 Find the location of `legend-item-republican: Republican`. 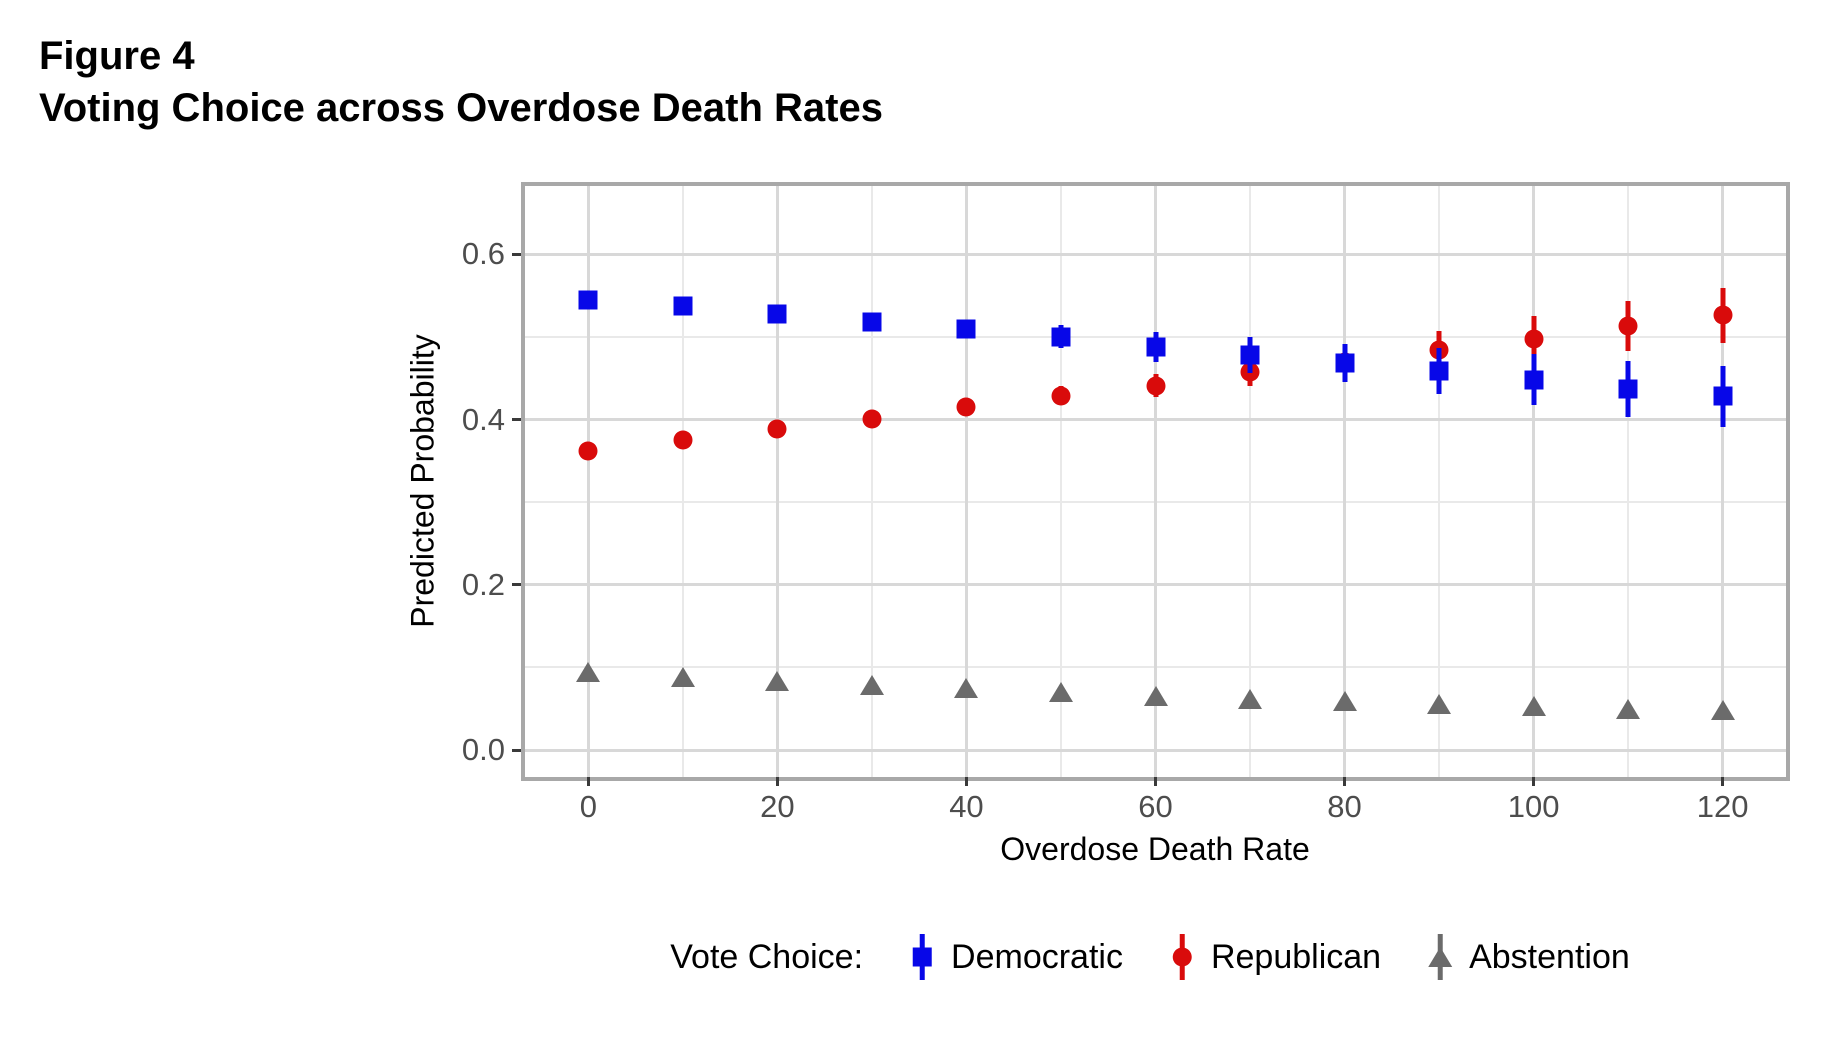

legend-item-republican: Republican is located at coordinates (1275, 957).